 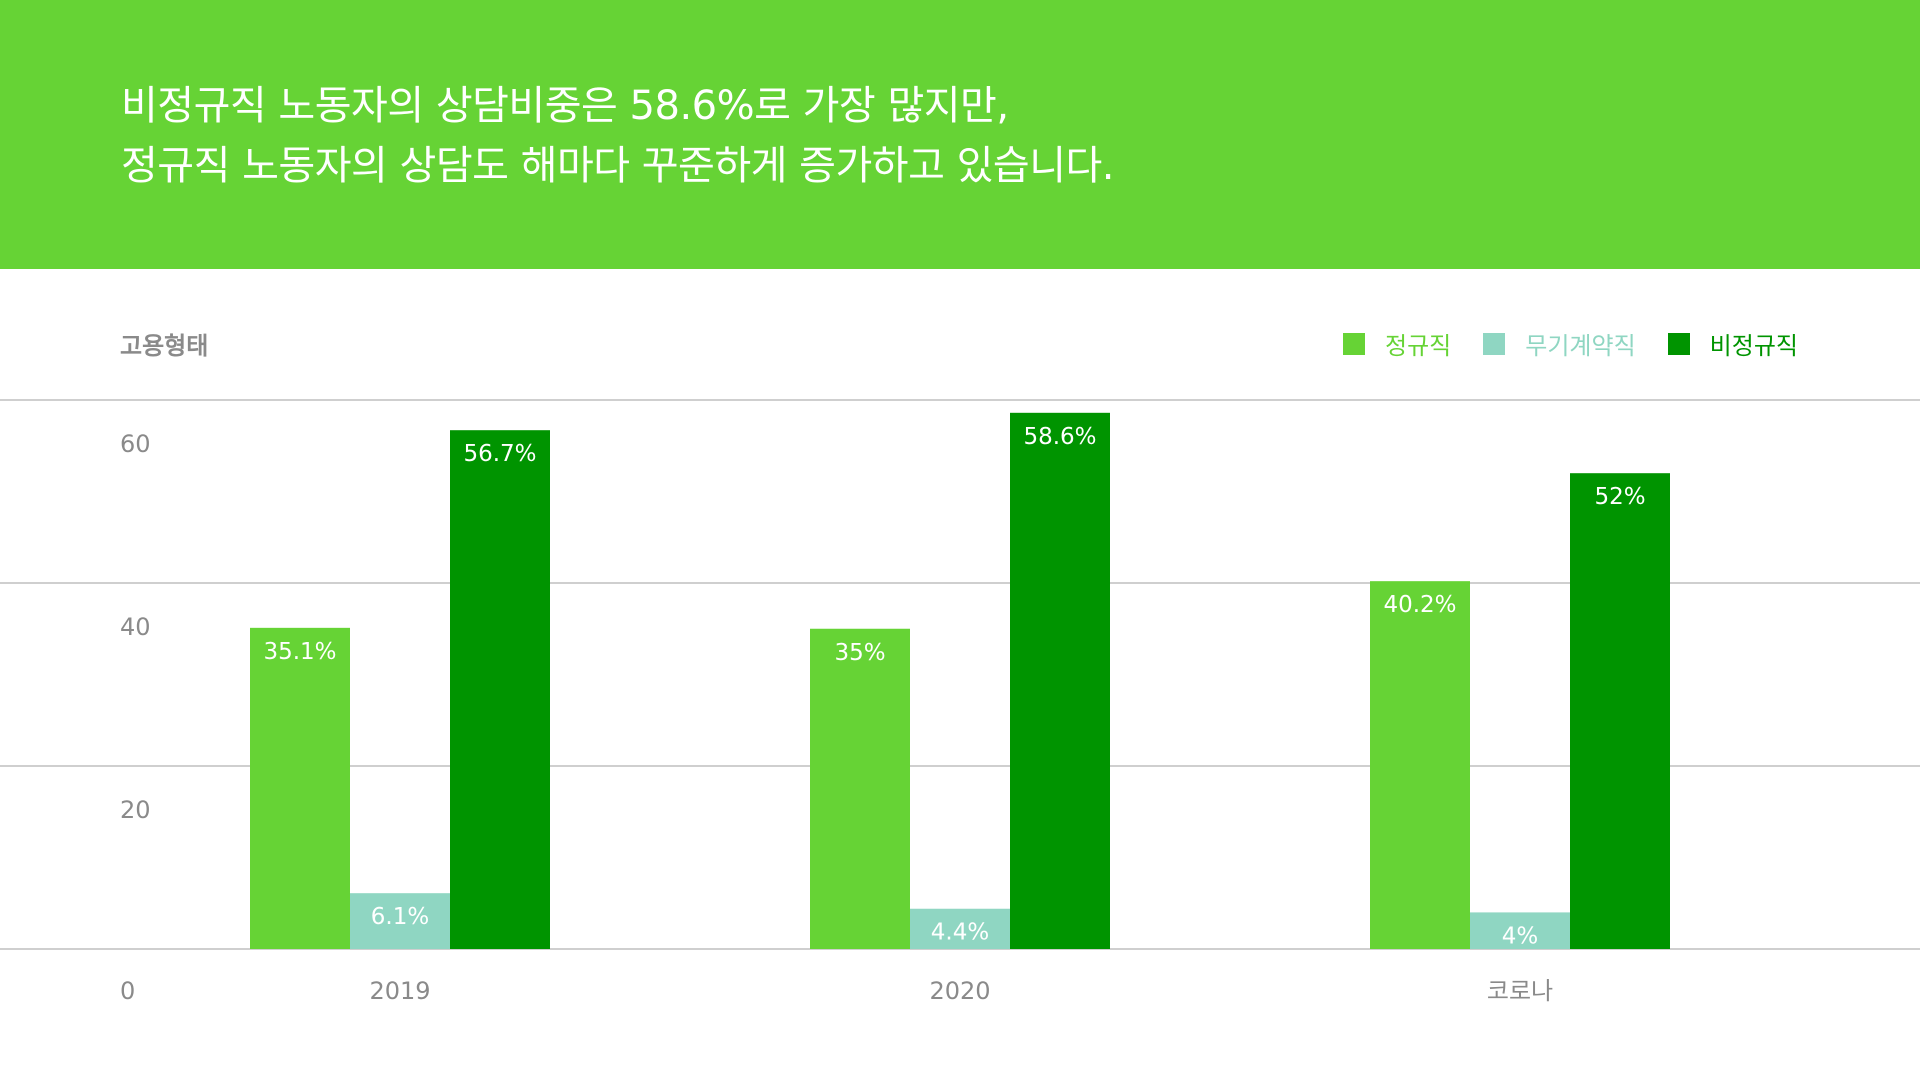 I want to click on bar-비정규직-2020, so click(x=1060, y=680).